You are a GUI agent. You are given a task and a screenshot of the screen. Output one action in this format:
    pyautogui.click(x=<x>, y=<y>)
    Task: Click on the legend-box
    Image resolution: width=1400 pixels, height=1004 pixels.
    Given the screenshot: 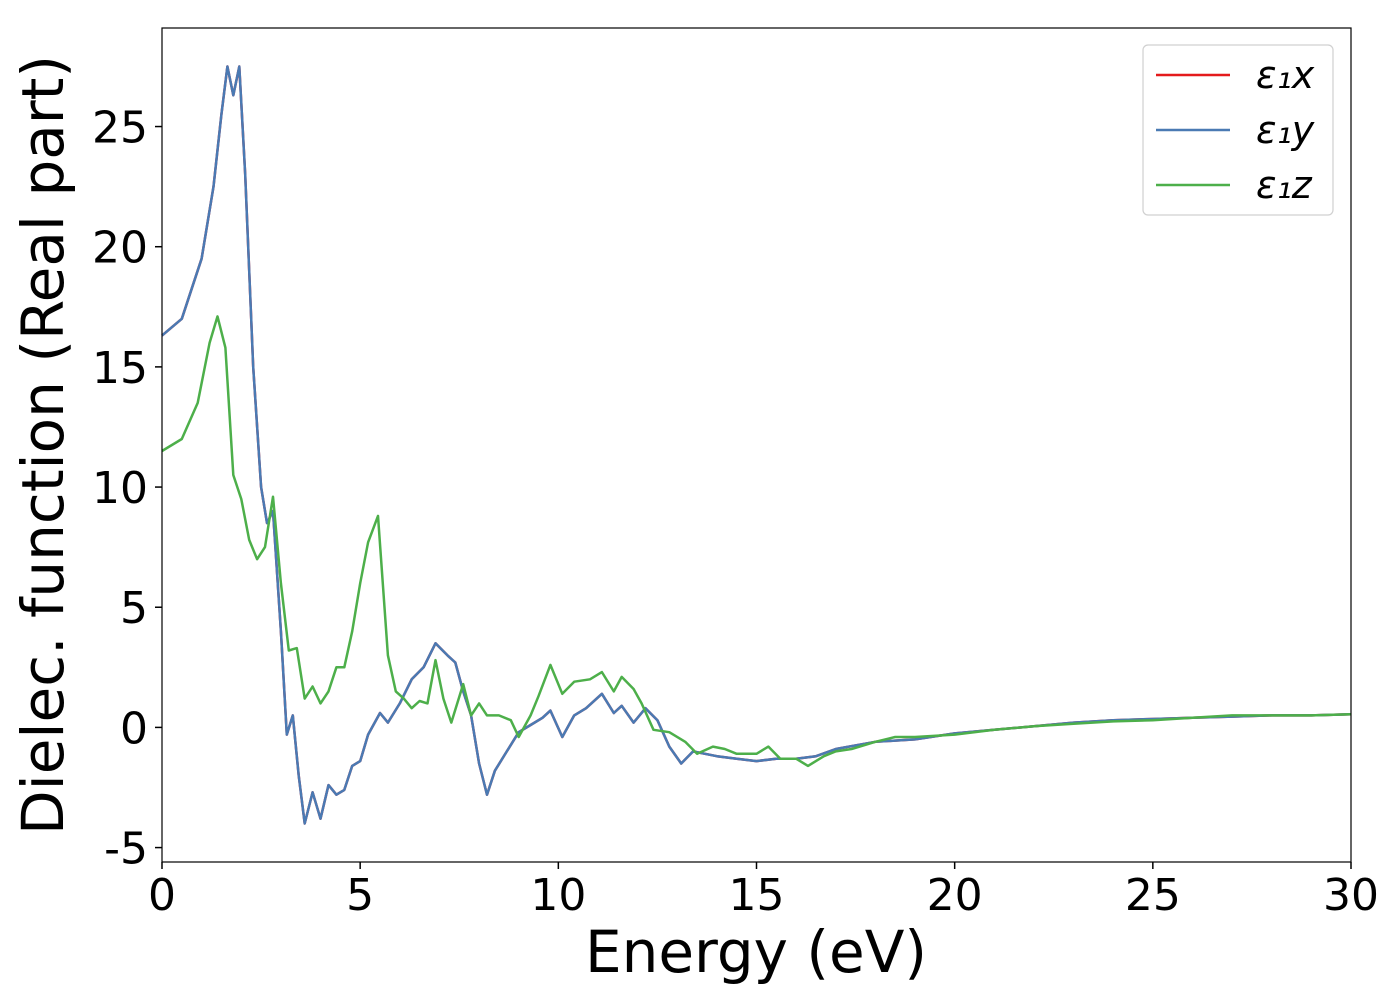 What is the action you would take?
    pyautogui.click(x=1238, y=130)
    